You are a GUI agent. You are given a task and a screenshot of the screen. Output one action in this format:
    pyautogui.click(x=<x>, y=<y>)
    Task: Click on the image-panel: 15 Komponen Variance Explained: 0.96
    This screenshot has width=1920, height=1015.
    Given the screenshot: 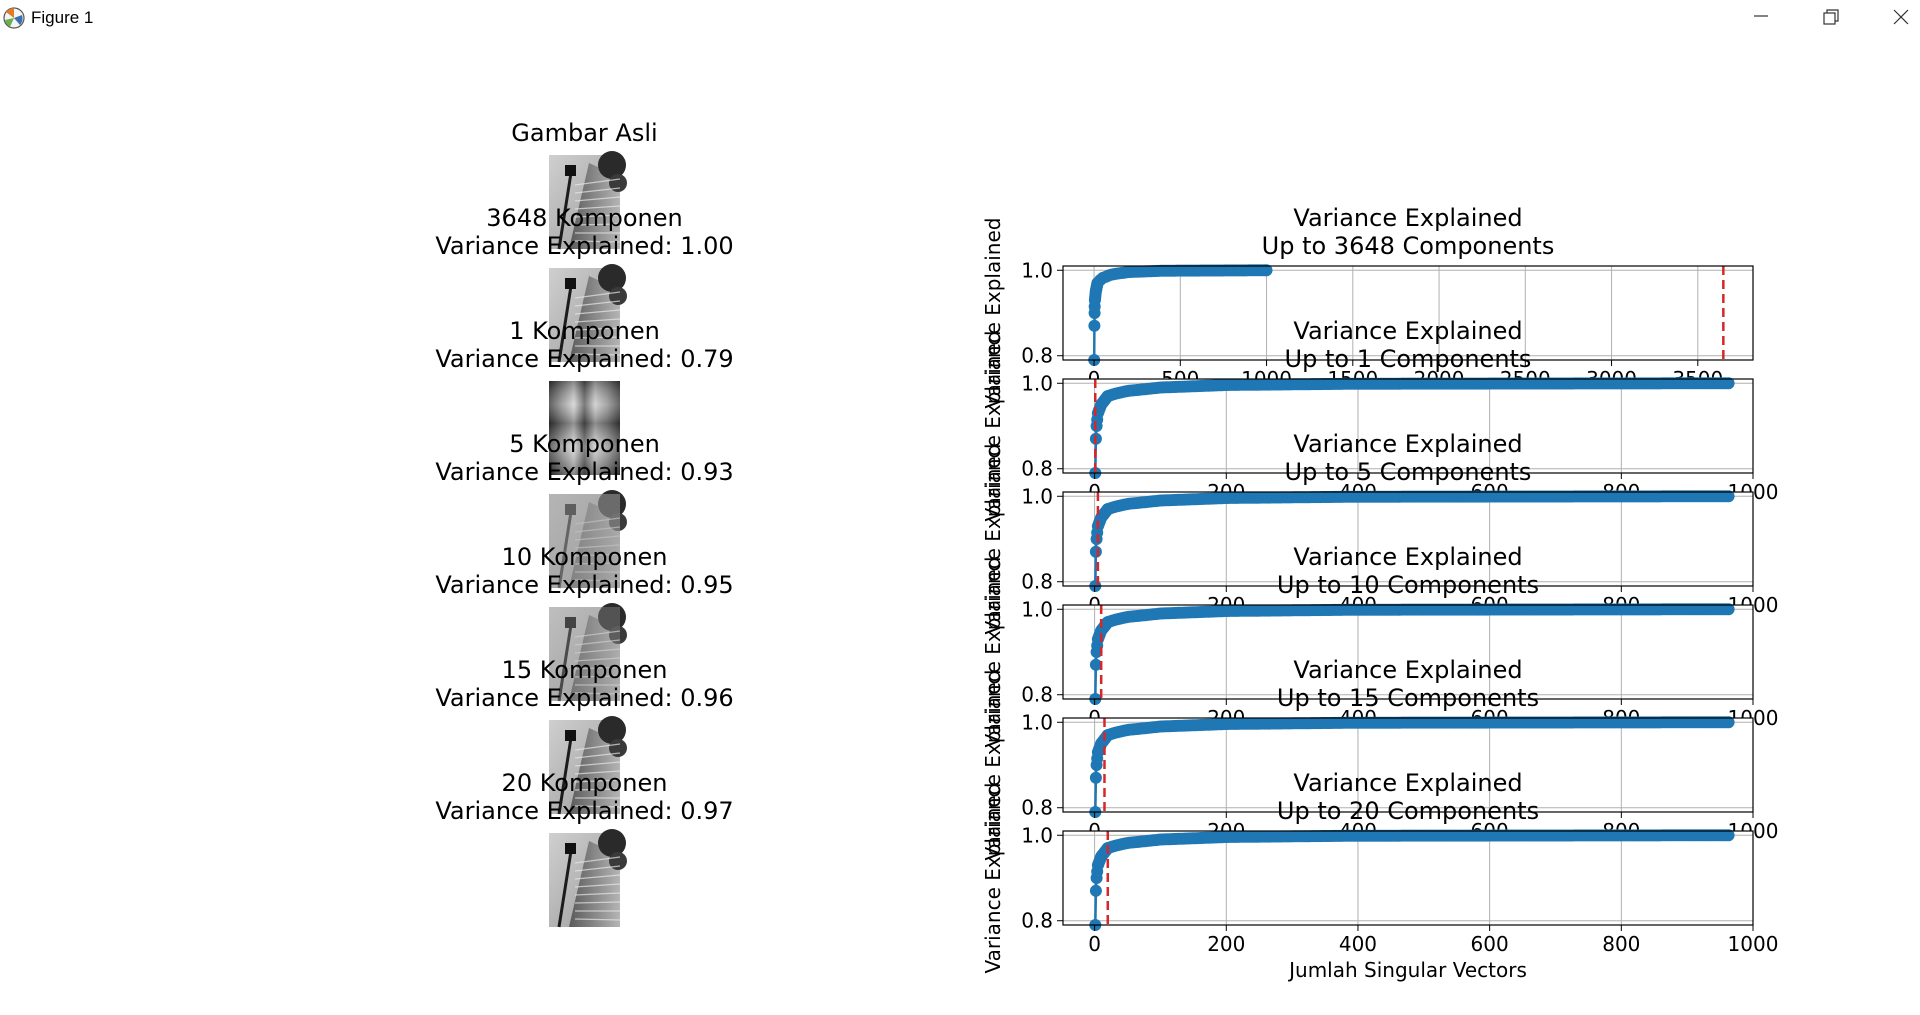 What is the action you would take?
    pyautogui.click(x=584, y=735)
    